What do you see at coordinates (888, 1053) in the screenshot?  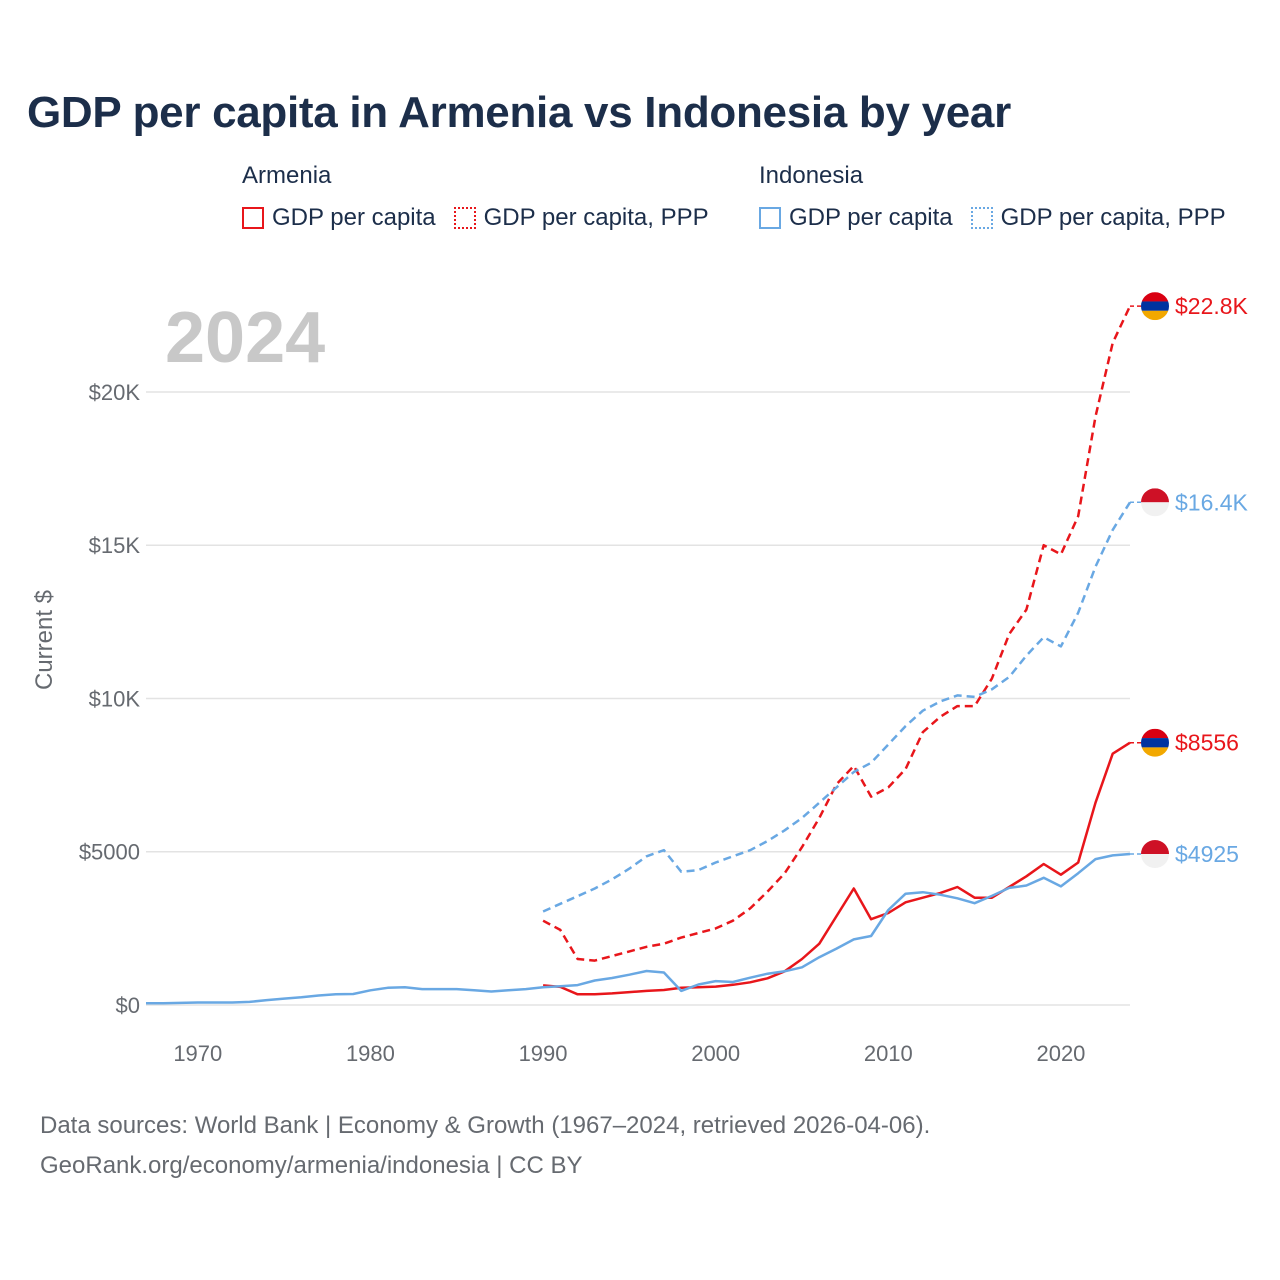 I see `x-tick-label: 2010` at bounding box center [888, 1053].